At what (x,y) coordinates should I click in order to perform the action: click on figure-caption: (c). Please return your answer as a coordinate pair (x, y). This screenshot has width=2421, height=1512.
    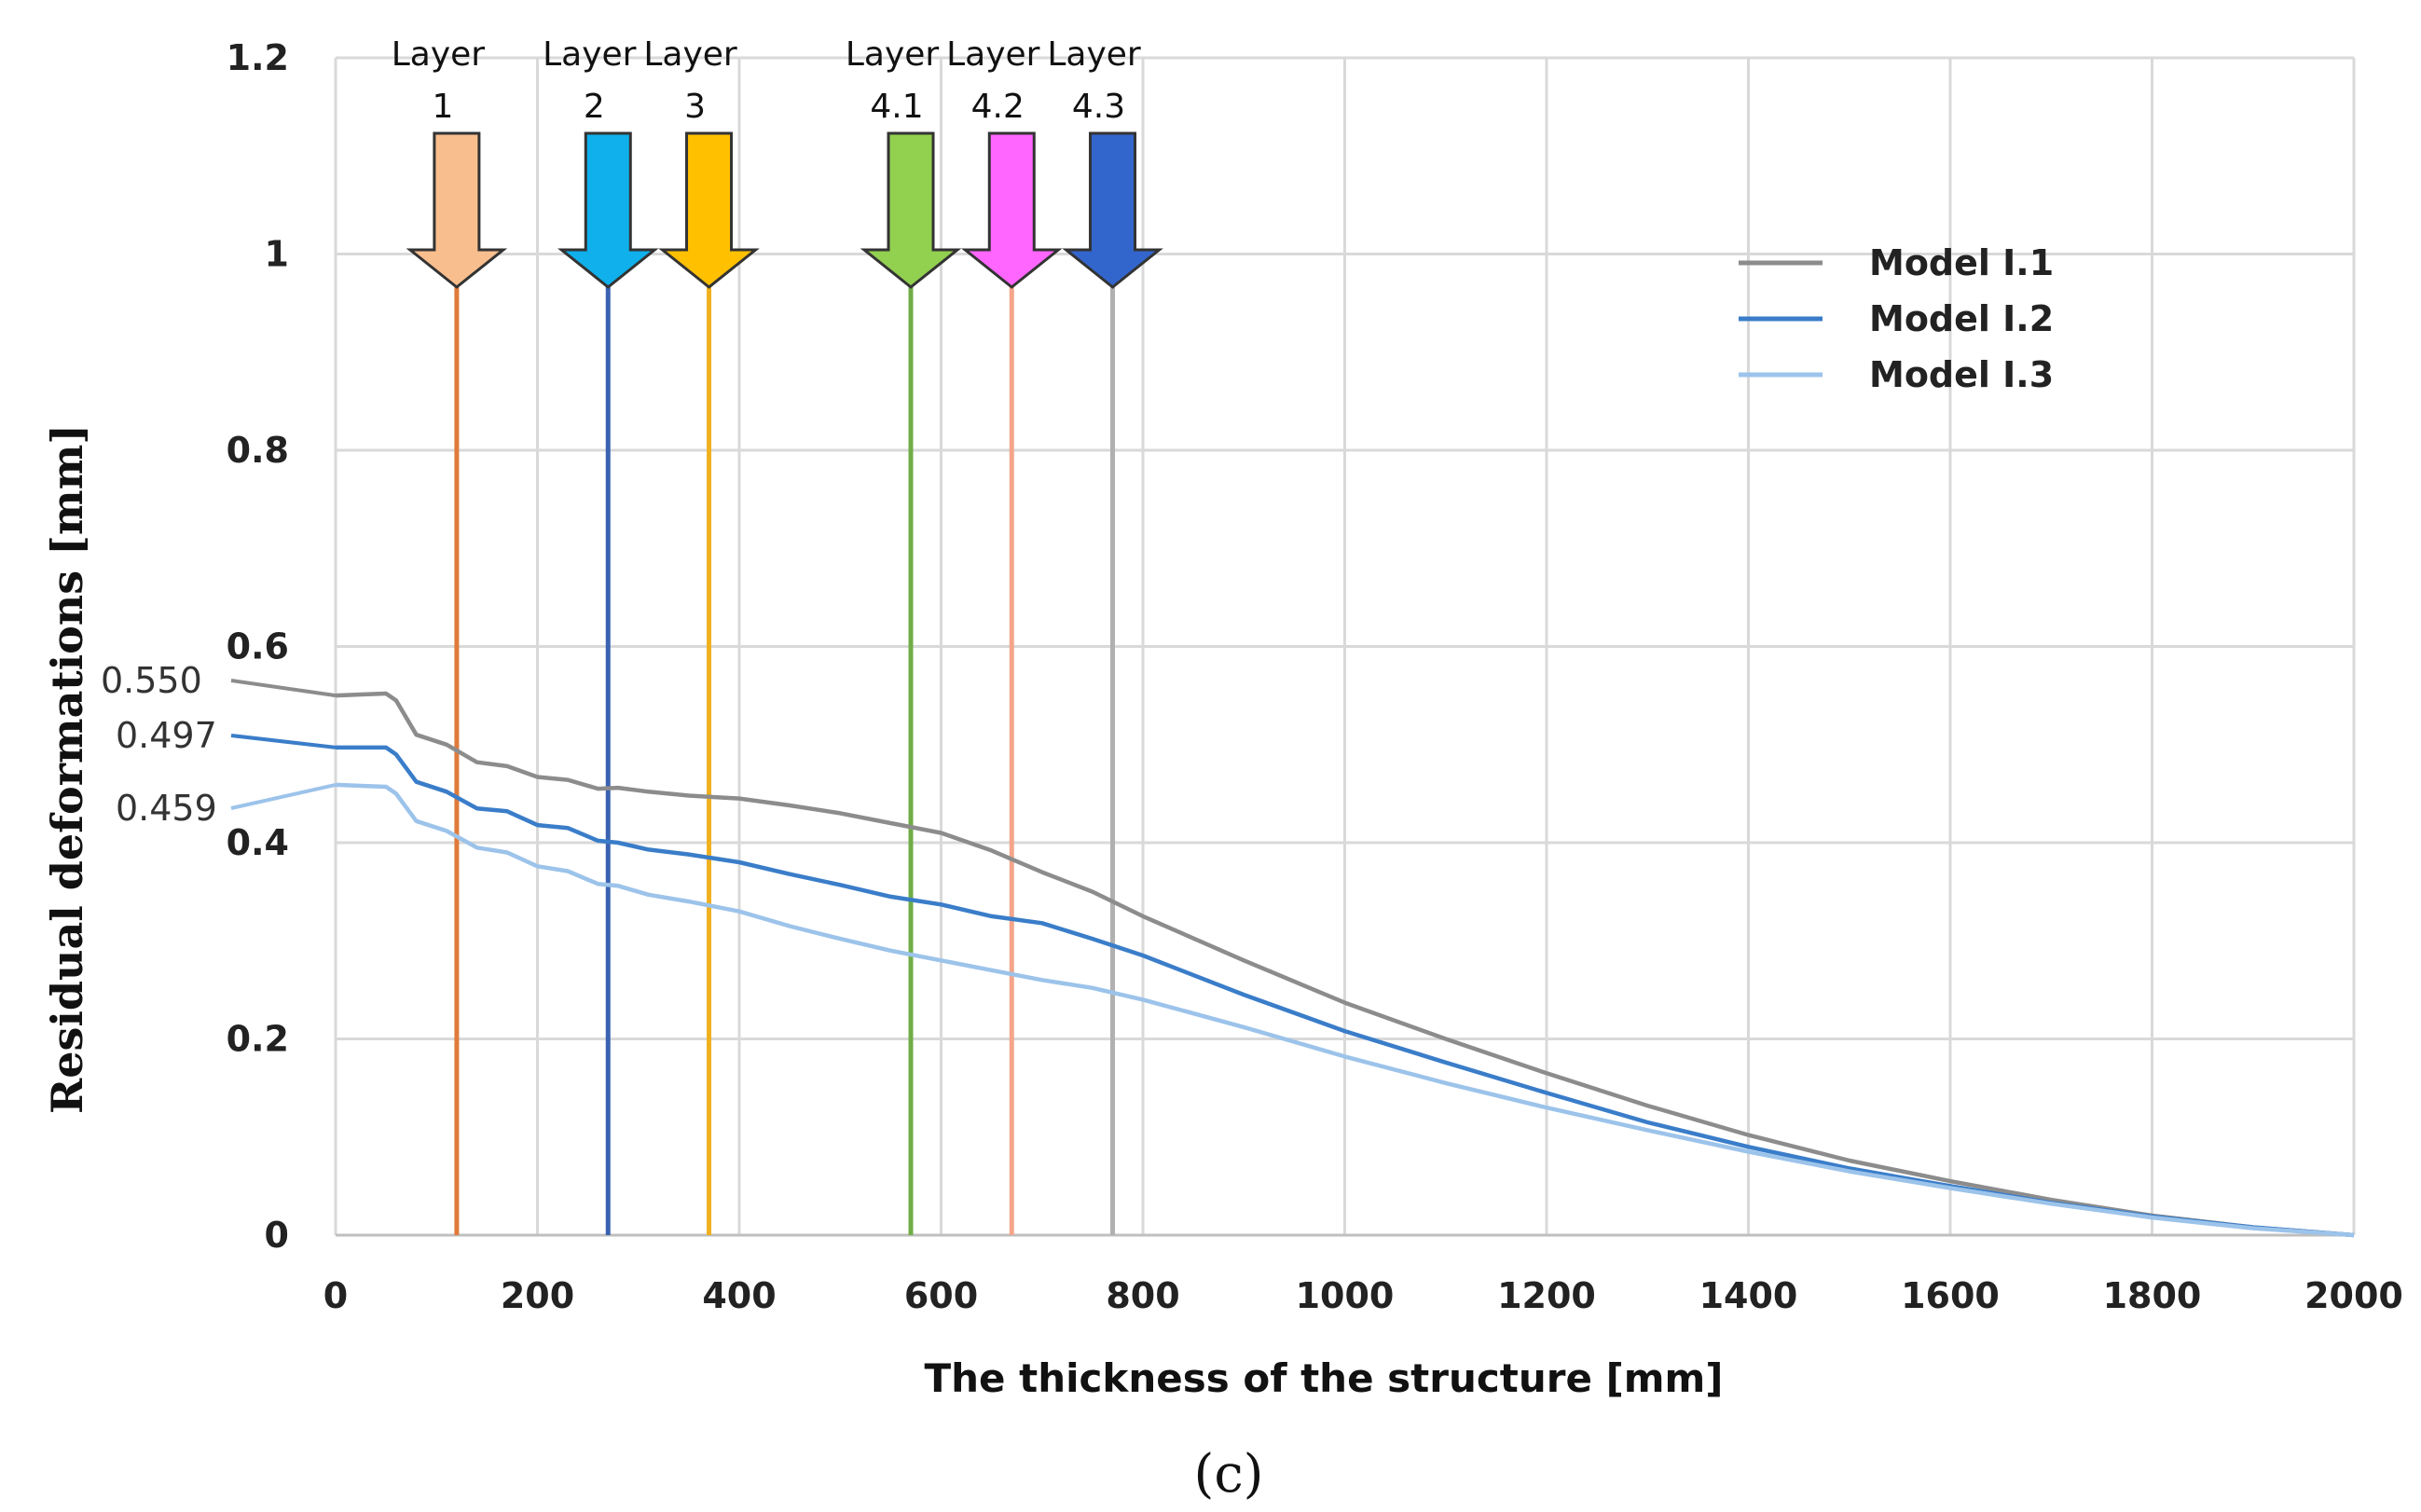
    Looking at the image, I should click on (1228, 1475).